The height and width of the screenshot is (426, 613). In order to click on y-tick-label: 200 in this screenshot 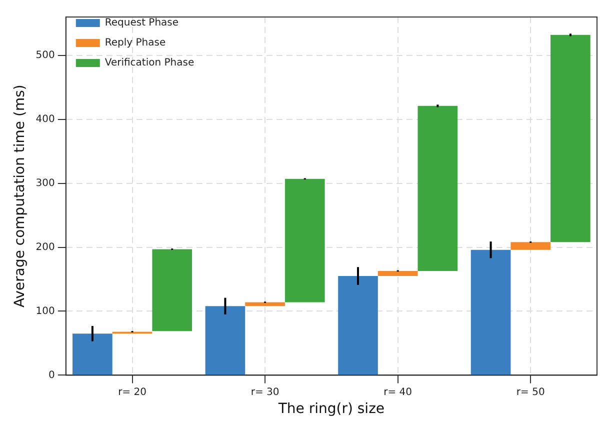, I will do `click(45, 247)`.